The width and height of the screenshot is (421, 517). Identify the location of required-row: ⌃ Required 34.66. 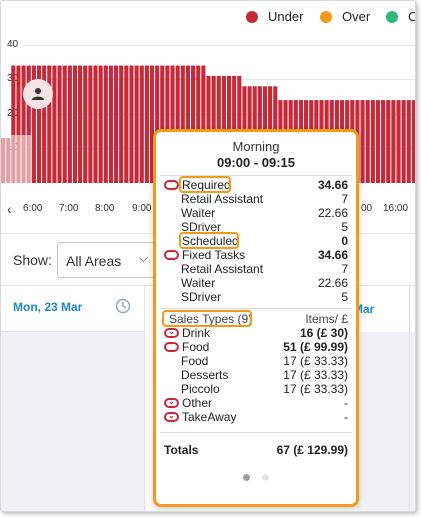
(256, 185).